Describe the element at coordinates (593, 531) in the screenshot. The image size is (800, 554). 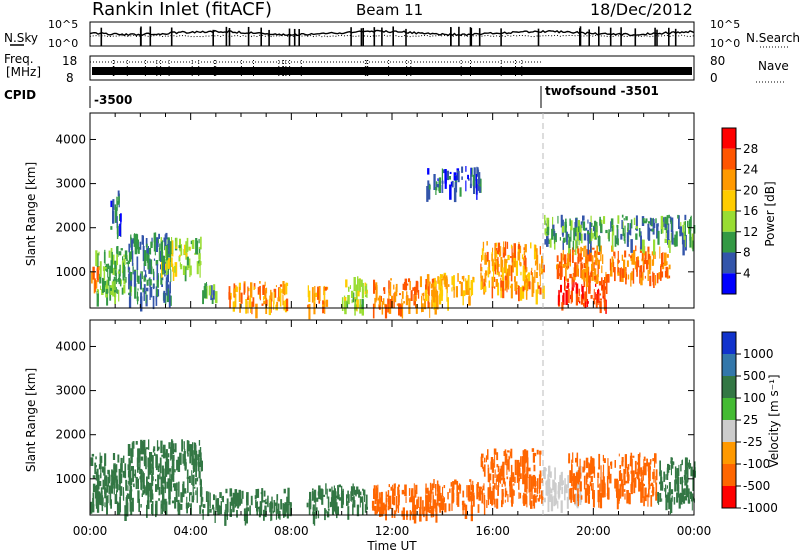
I see `x-tick-label: 20:00` at that location.